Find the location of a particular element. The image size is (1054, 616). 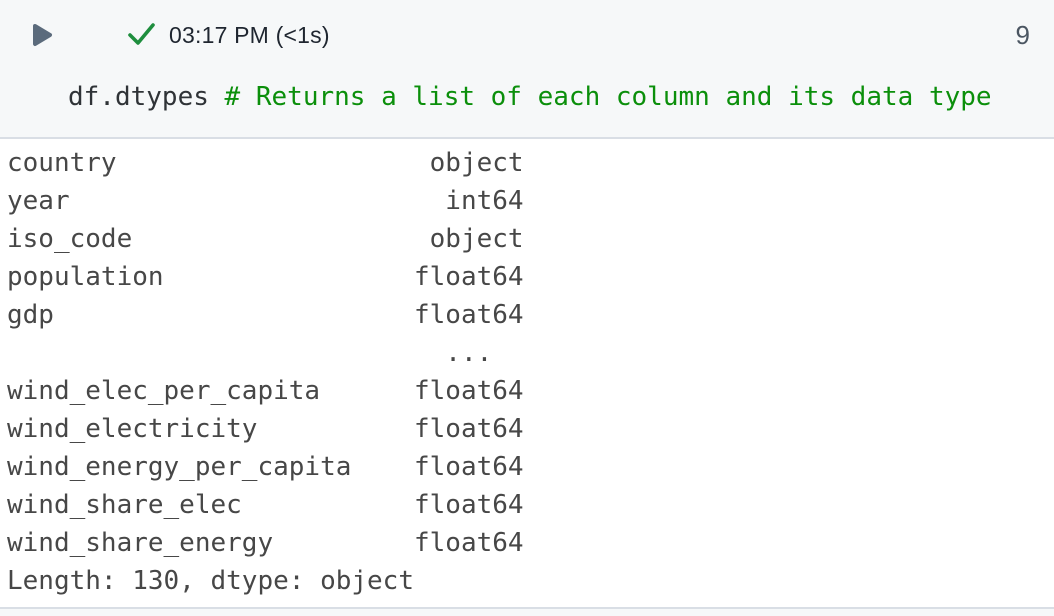

cell-bottom-divider is located at coordinates (527, 608).